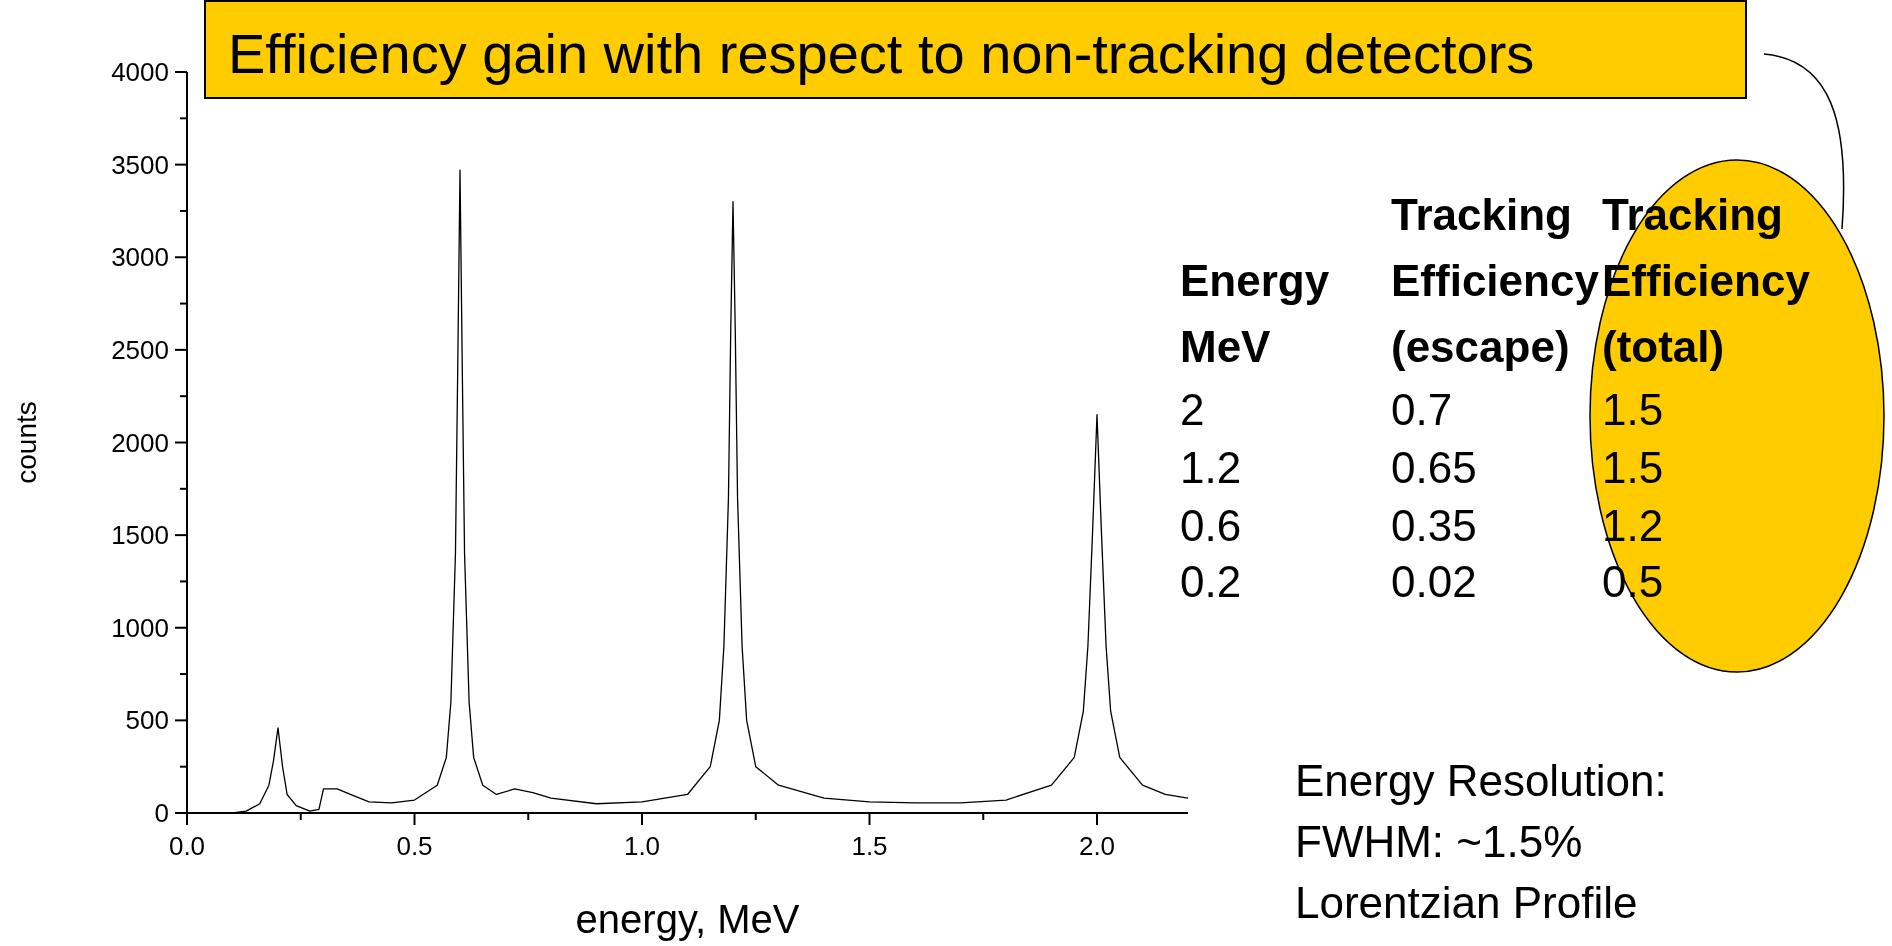  What do you see at coordinates (881, 53) in the screenshot?
I see `annotation: Efficiency gain with respect to non-tracking detectors` at bounding box center [881, 53].